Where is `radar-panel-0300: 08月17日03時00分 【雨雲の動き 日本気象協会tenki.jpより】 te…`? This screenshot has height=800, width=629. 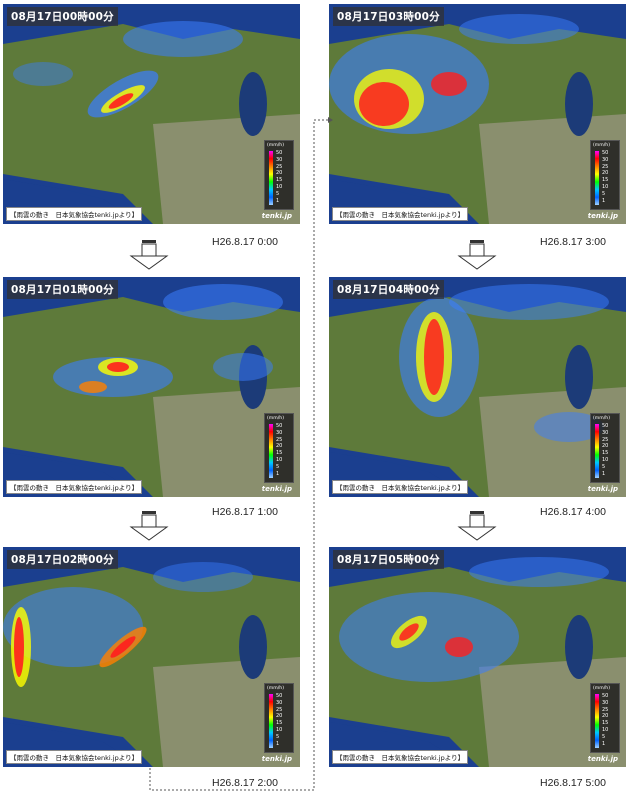 radar-panel-0300: 08月17日03時00分 【雨雲の動き 日本気象協会tenki.jpより】 te… is located at coordinates (477, 114).